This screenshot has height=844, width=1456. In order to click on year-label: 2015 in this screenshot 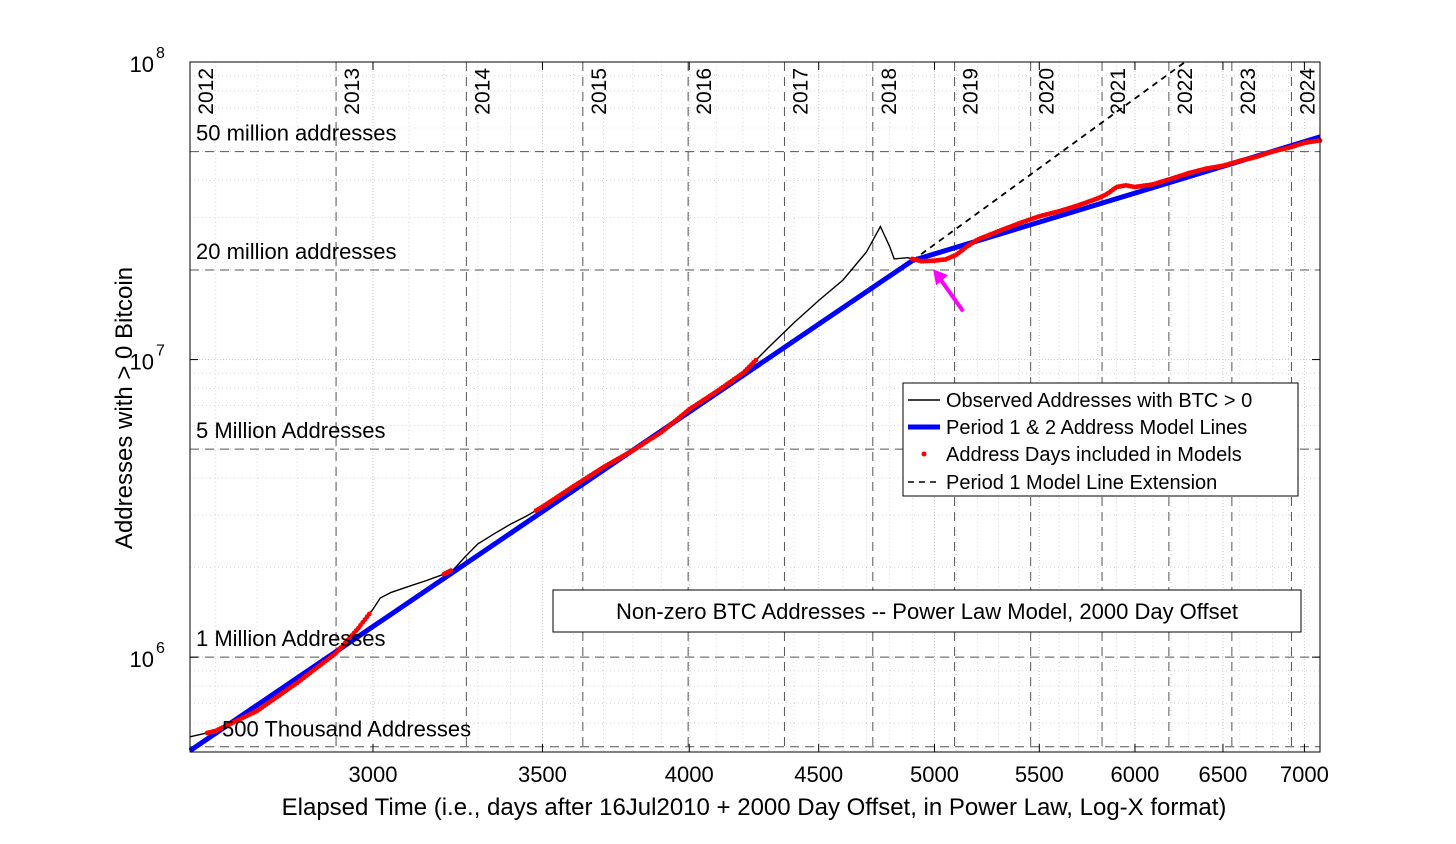, I will do `click(599, 91)`.